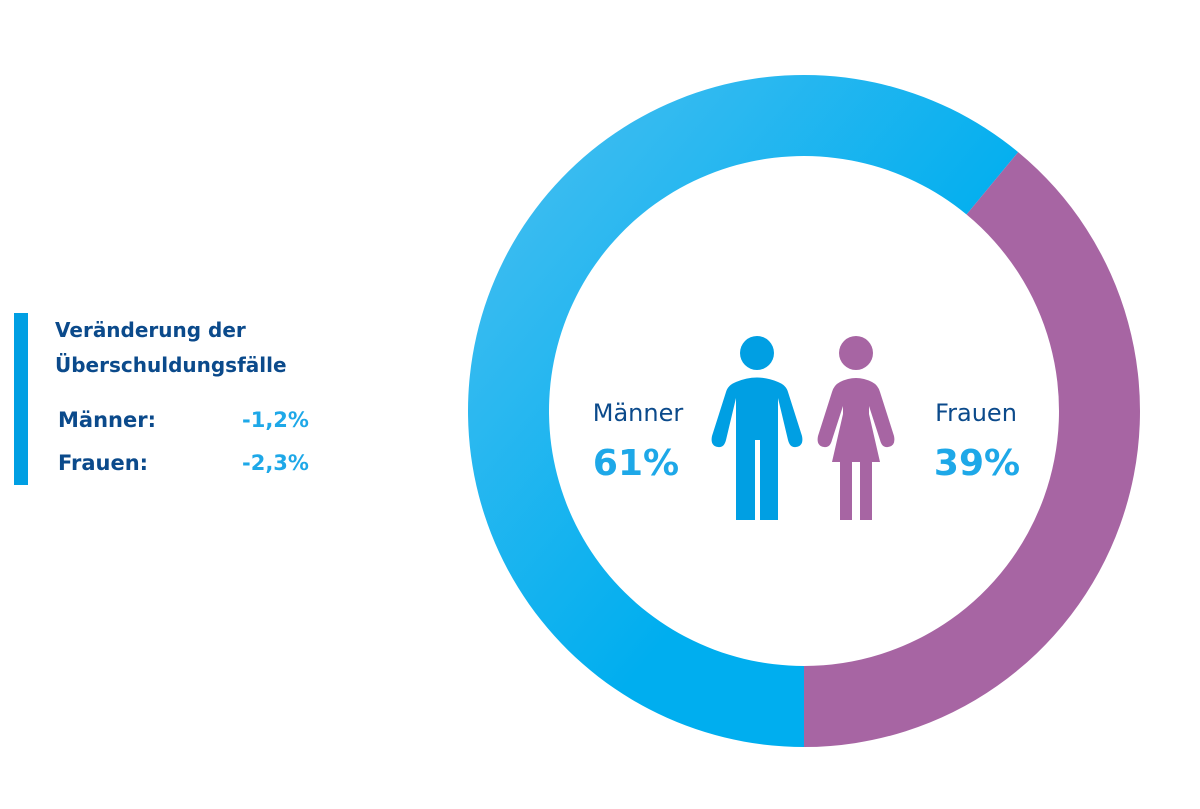 This screenshot has width=1200, height=809. I want to click on legend-accent-bar, so click(21, 399).